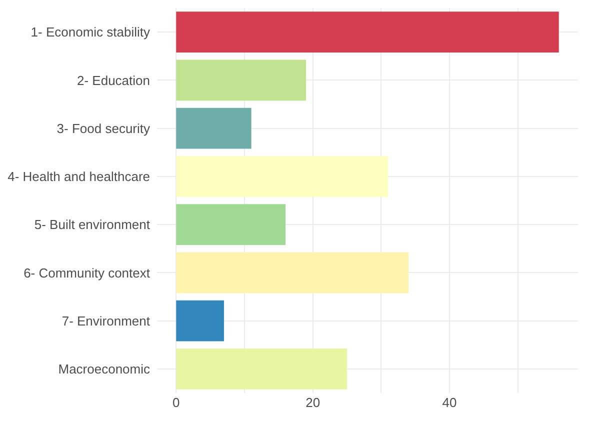  What do you see at coordinates (176, 402) in the screenshot?
I see `x-tick-label: 0` at bounding box center [176, 402].